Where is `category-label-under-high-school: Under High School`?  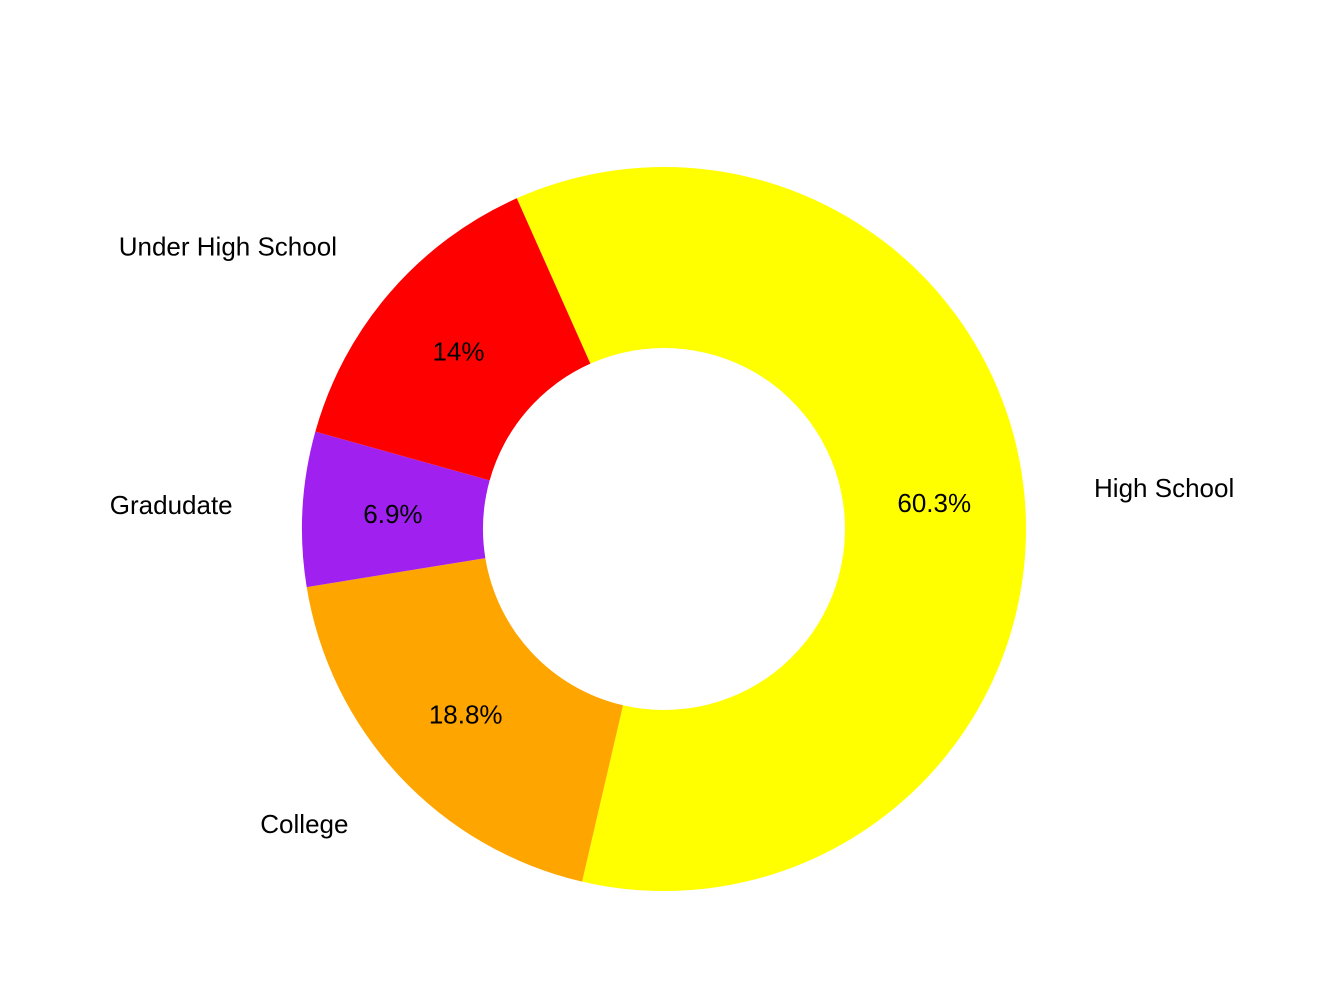
category-label-under-high-school: Under High School is located at coordinates (228, 247).